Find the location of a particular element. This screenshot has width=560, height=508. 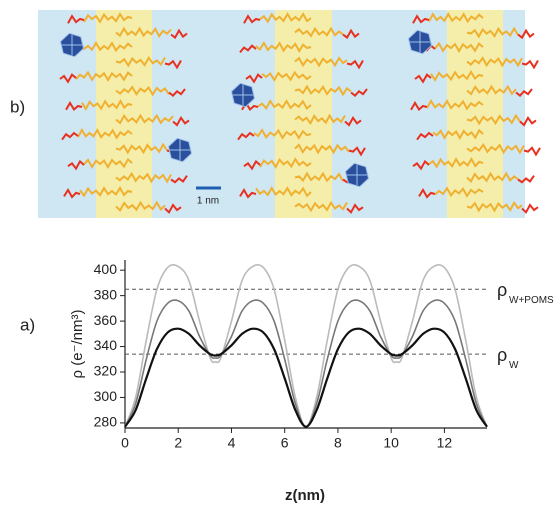

y-tick-label: 280 is located at coordinates (106, 422).